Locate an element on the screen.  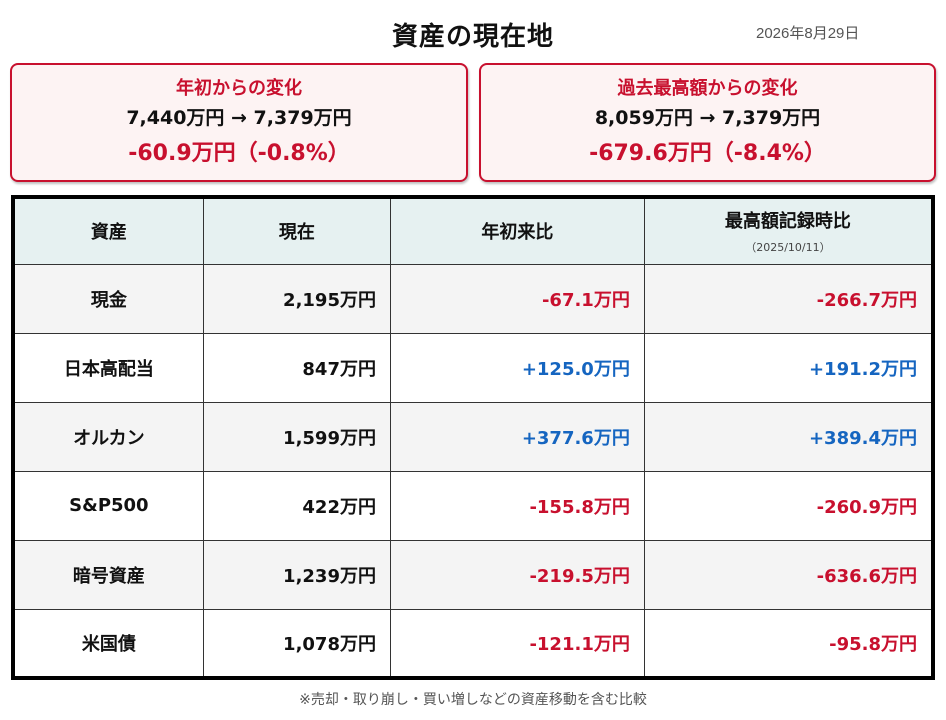
header-ytd: 年初来比 is located at coordinates (517, 230).